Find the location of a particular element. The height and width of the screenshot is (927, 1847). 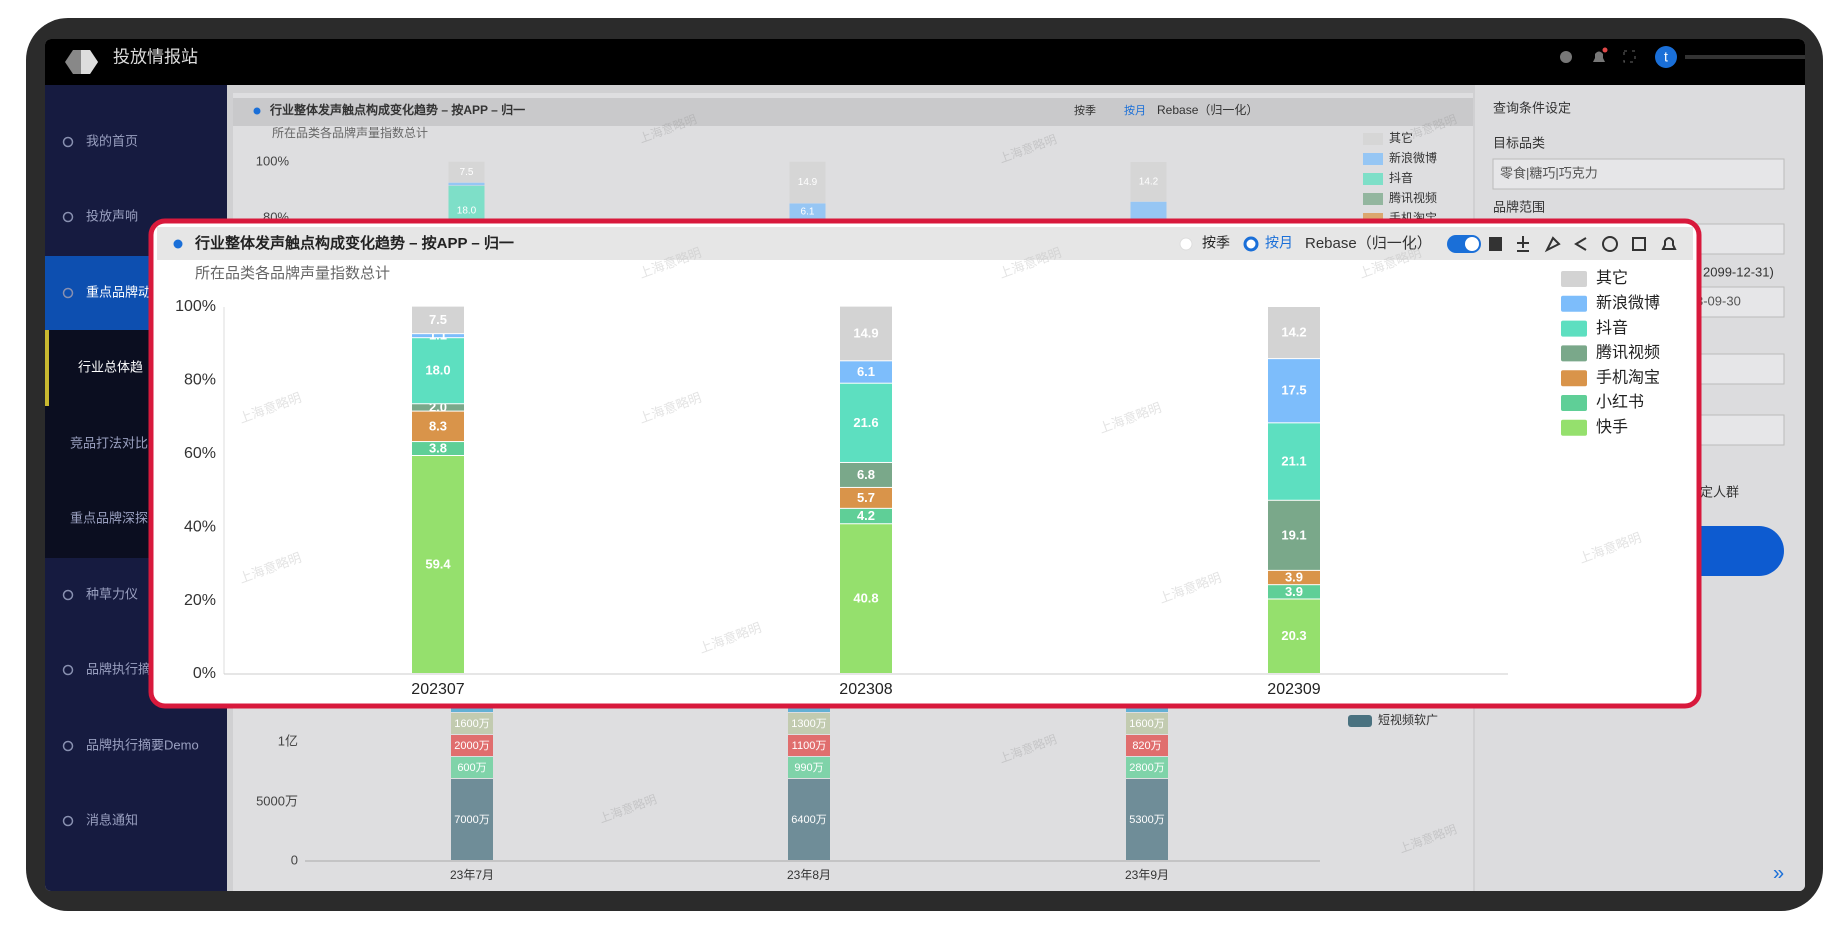

menu-item: 消息通知 is located at coordinates (112, 819).